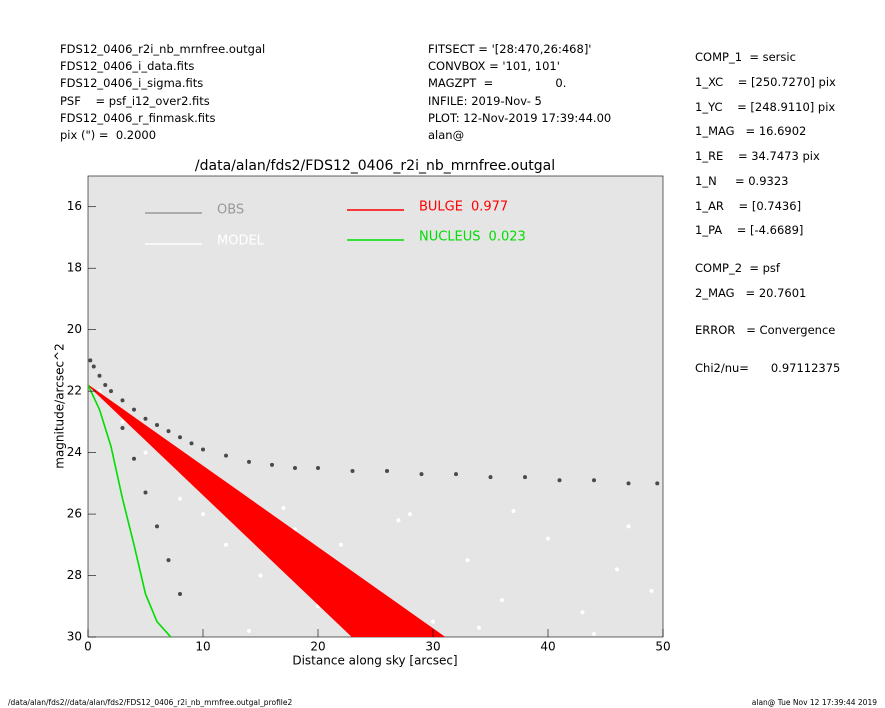  Describe the element at coordinates (814, 702) in the screenshot. I see `footer-right: alan@ Tue Nov 12 17:39:44 2019` at that location.